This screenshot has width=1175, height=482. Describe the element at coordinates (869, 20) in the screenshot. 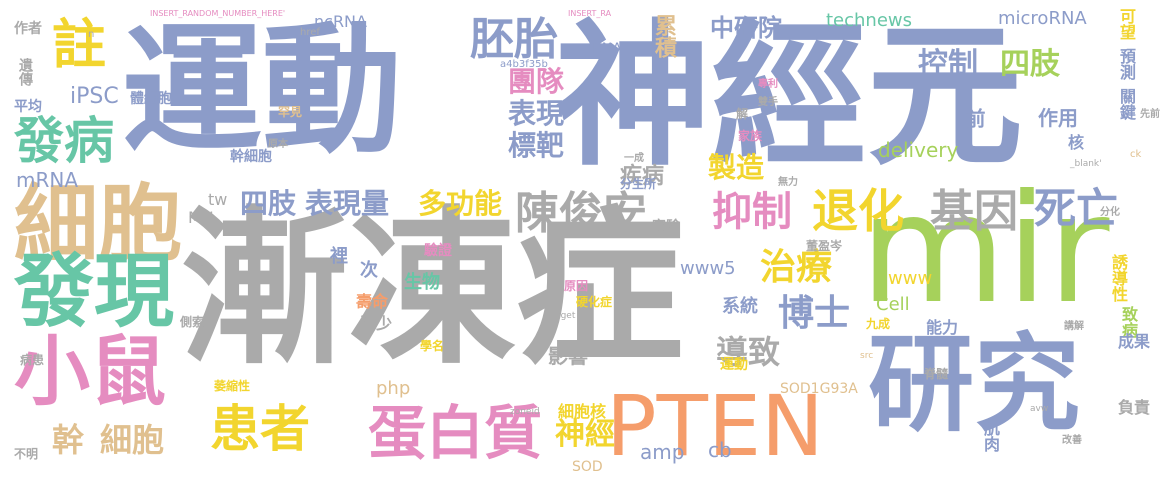

I see `word-technews: technews` at that location.